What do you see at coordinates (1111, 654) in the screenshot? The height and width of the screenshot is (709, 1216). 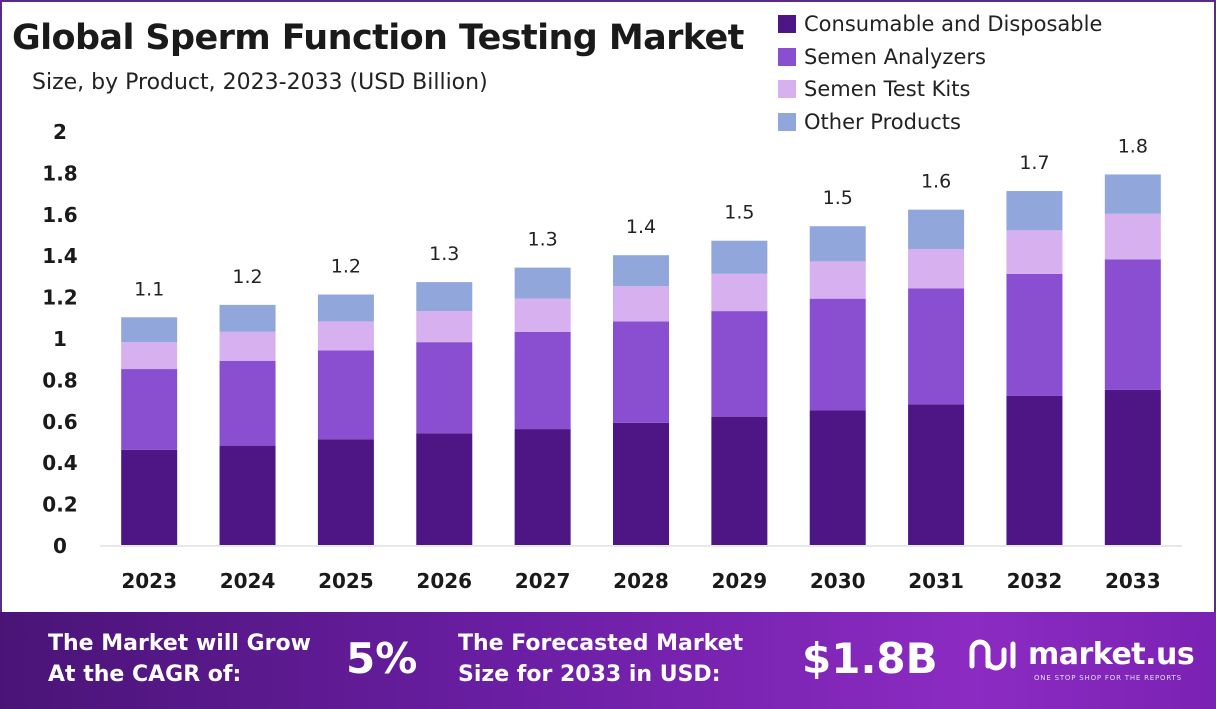 I see `brand-name: market.us` at bounding box center [1111, 654].